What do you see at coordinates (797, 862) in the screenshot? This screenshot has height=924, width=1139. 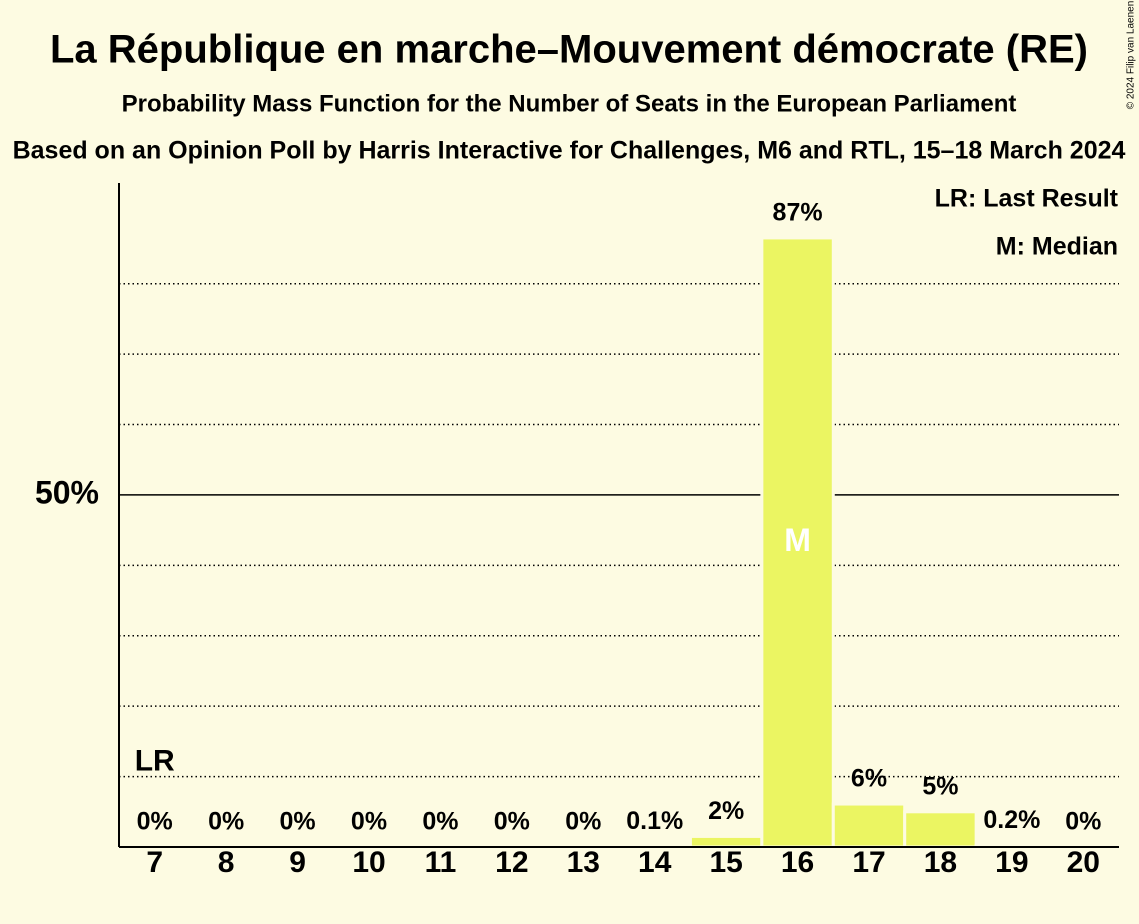 I see `x-tick-label: 16` at bounding box center [797, 862].